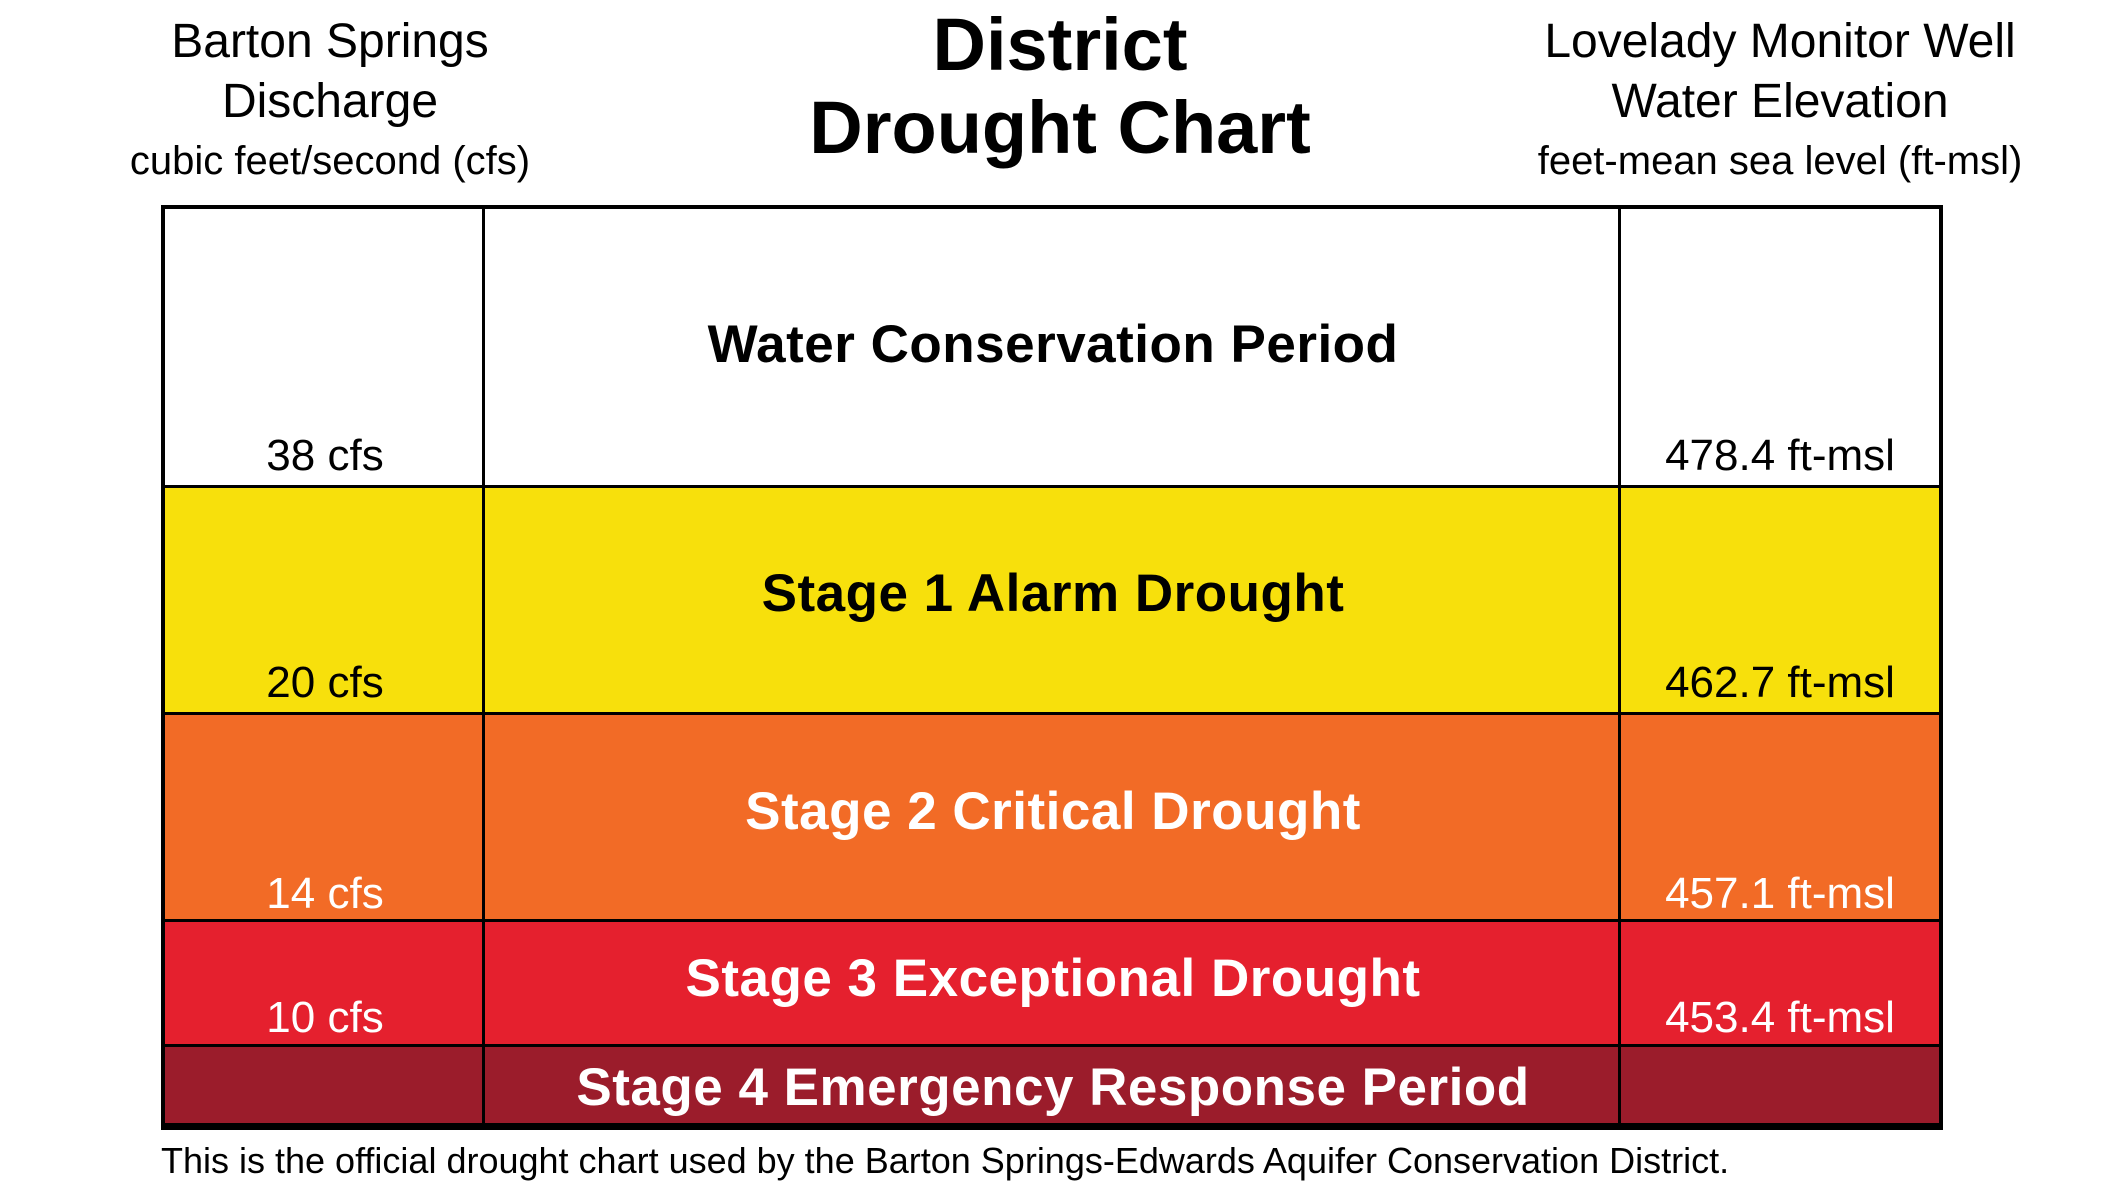 The height and width of the screenshot is (1182, 2124). Describe the element at coordinates (1780, 41) in the screenshot. I see `well-header-line1: Lovelady Monitor Well` at that location.